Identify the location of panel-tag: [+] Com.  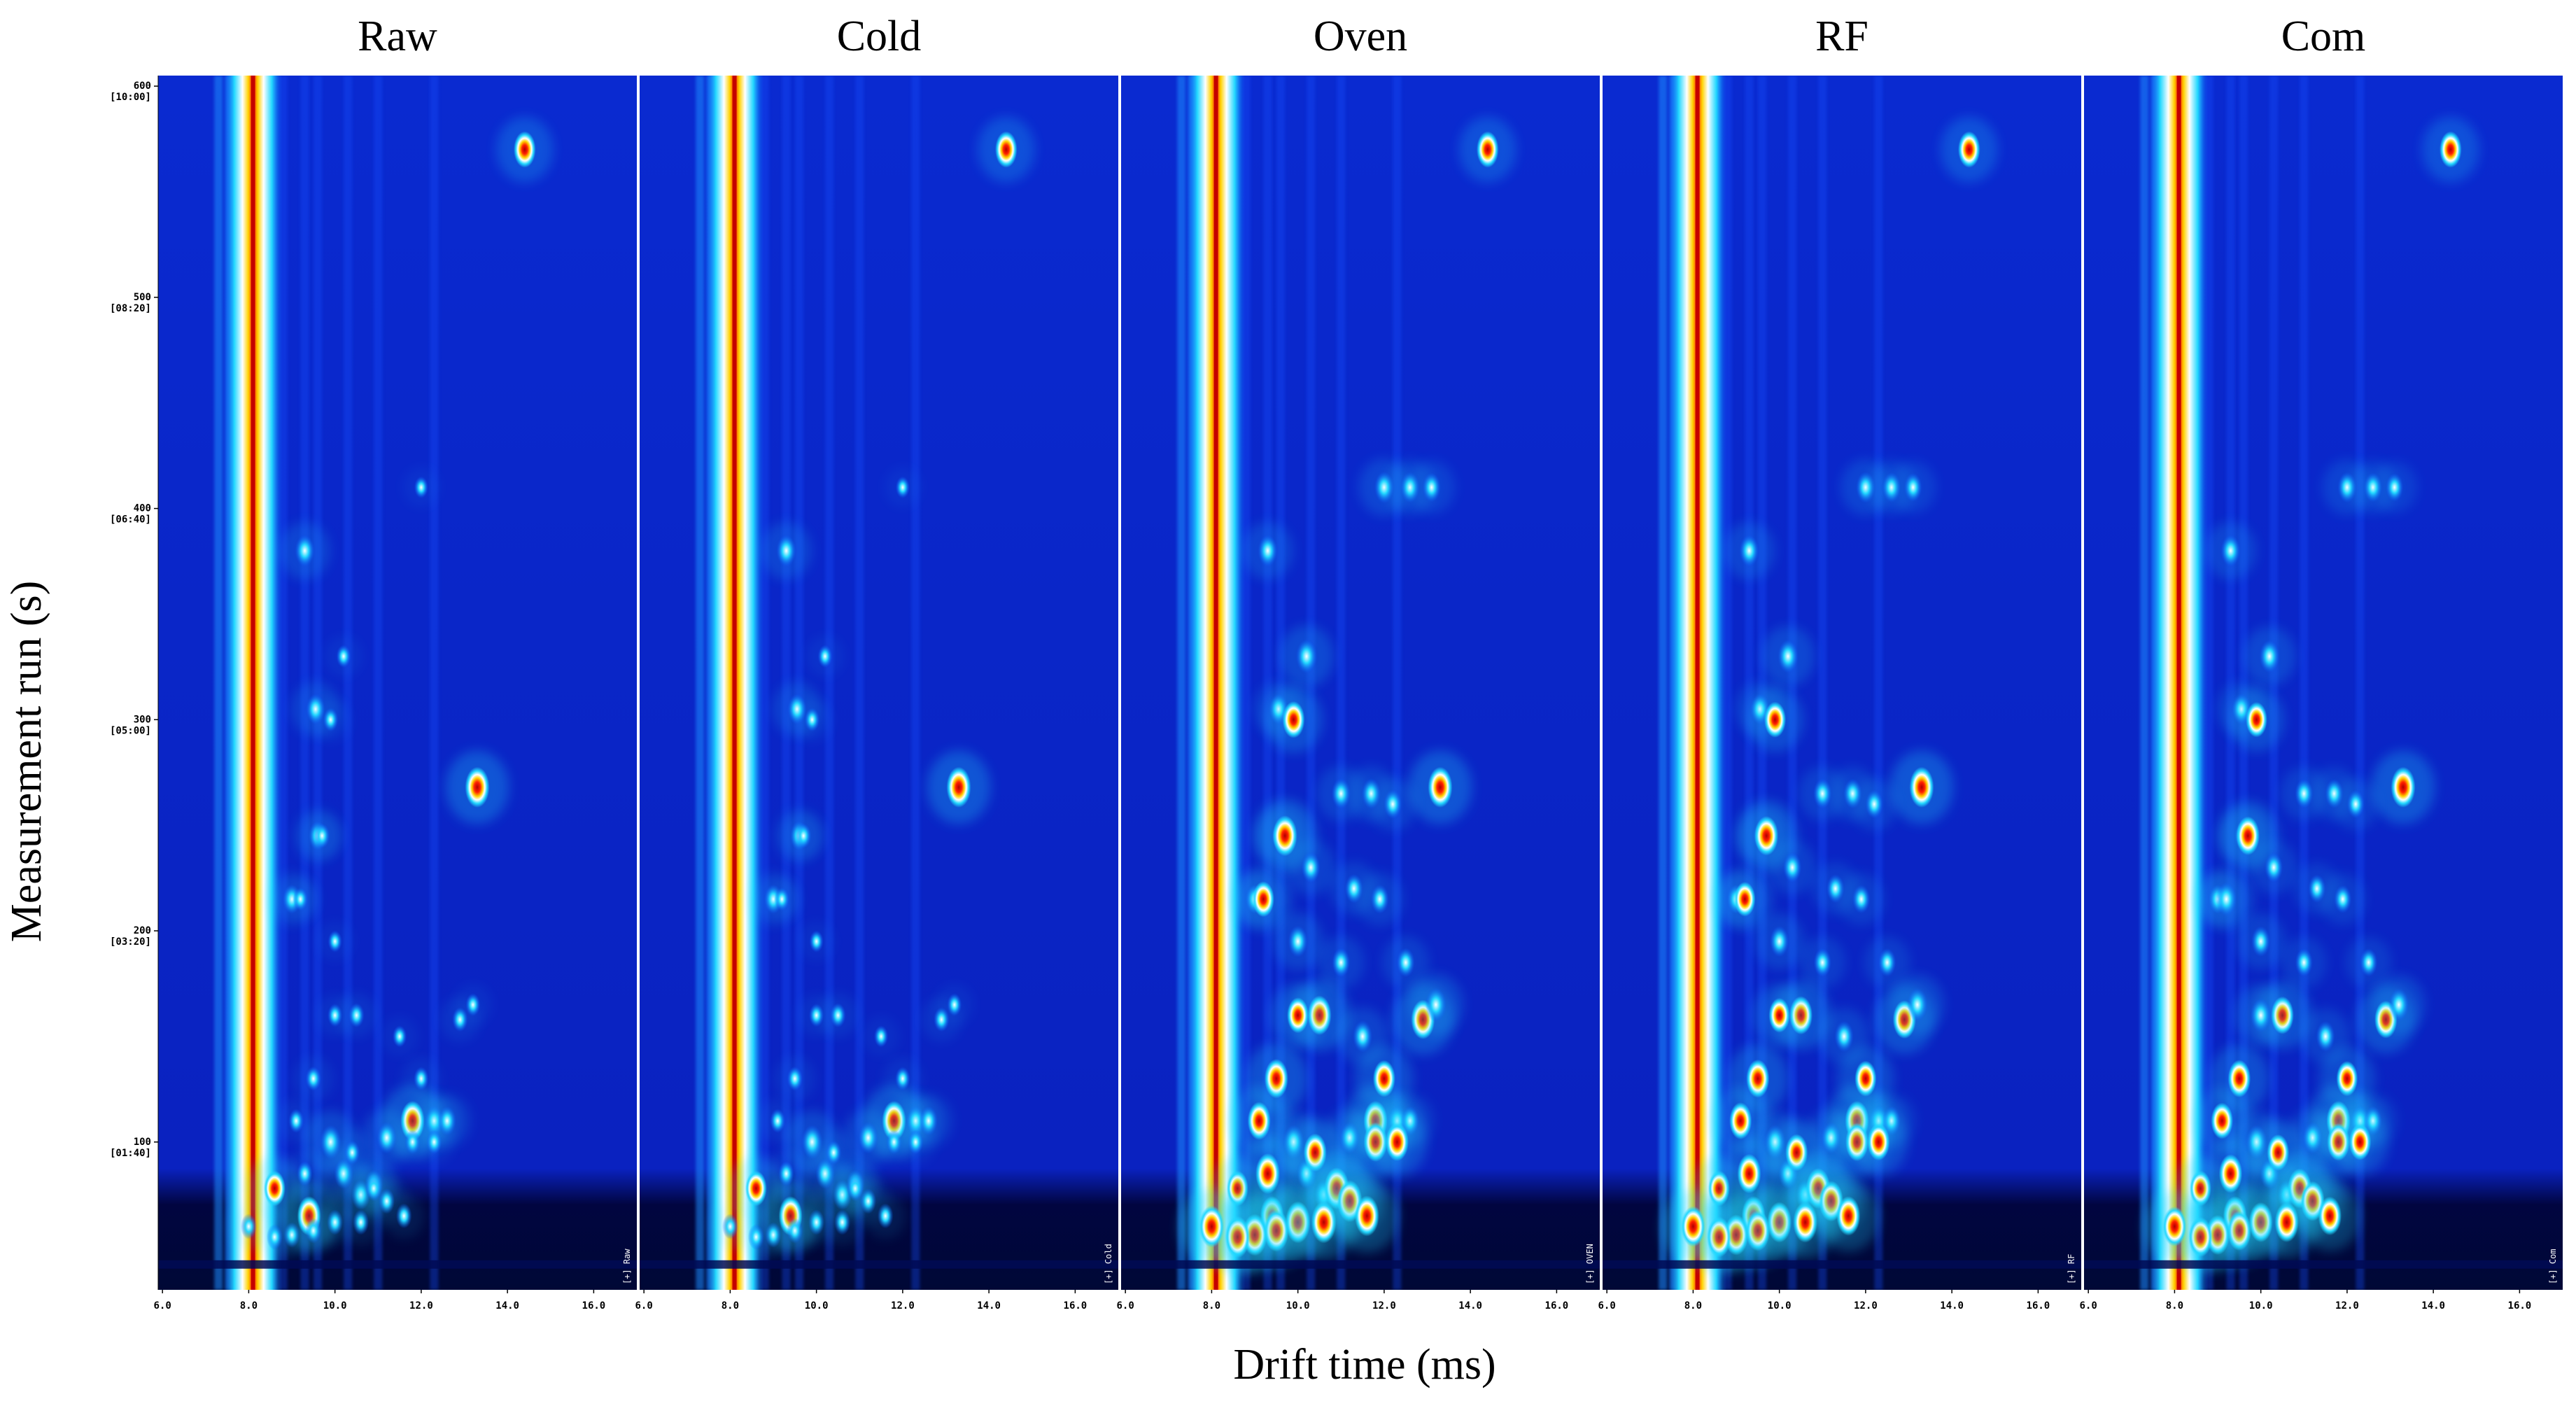
(2553, 1266).